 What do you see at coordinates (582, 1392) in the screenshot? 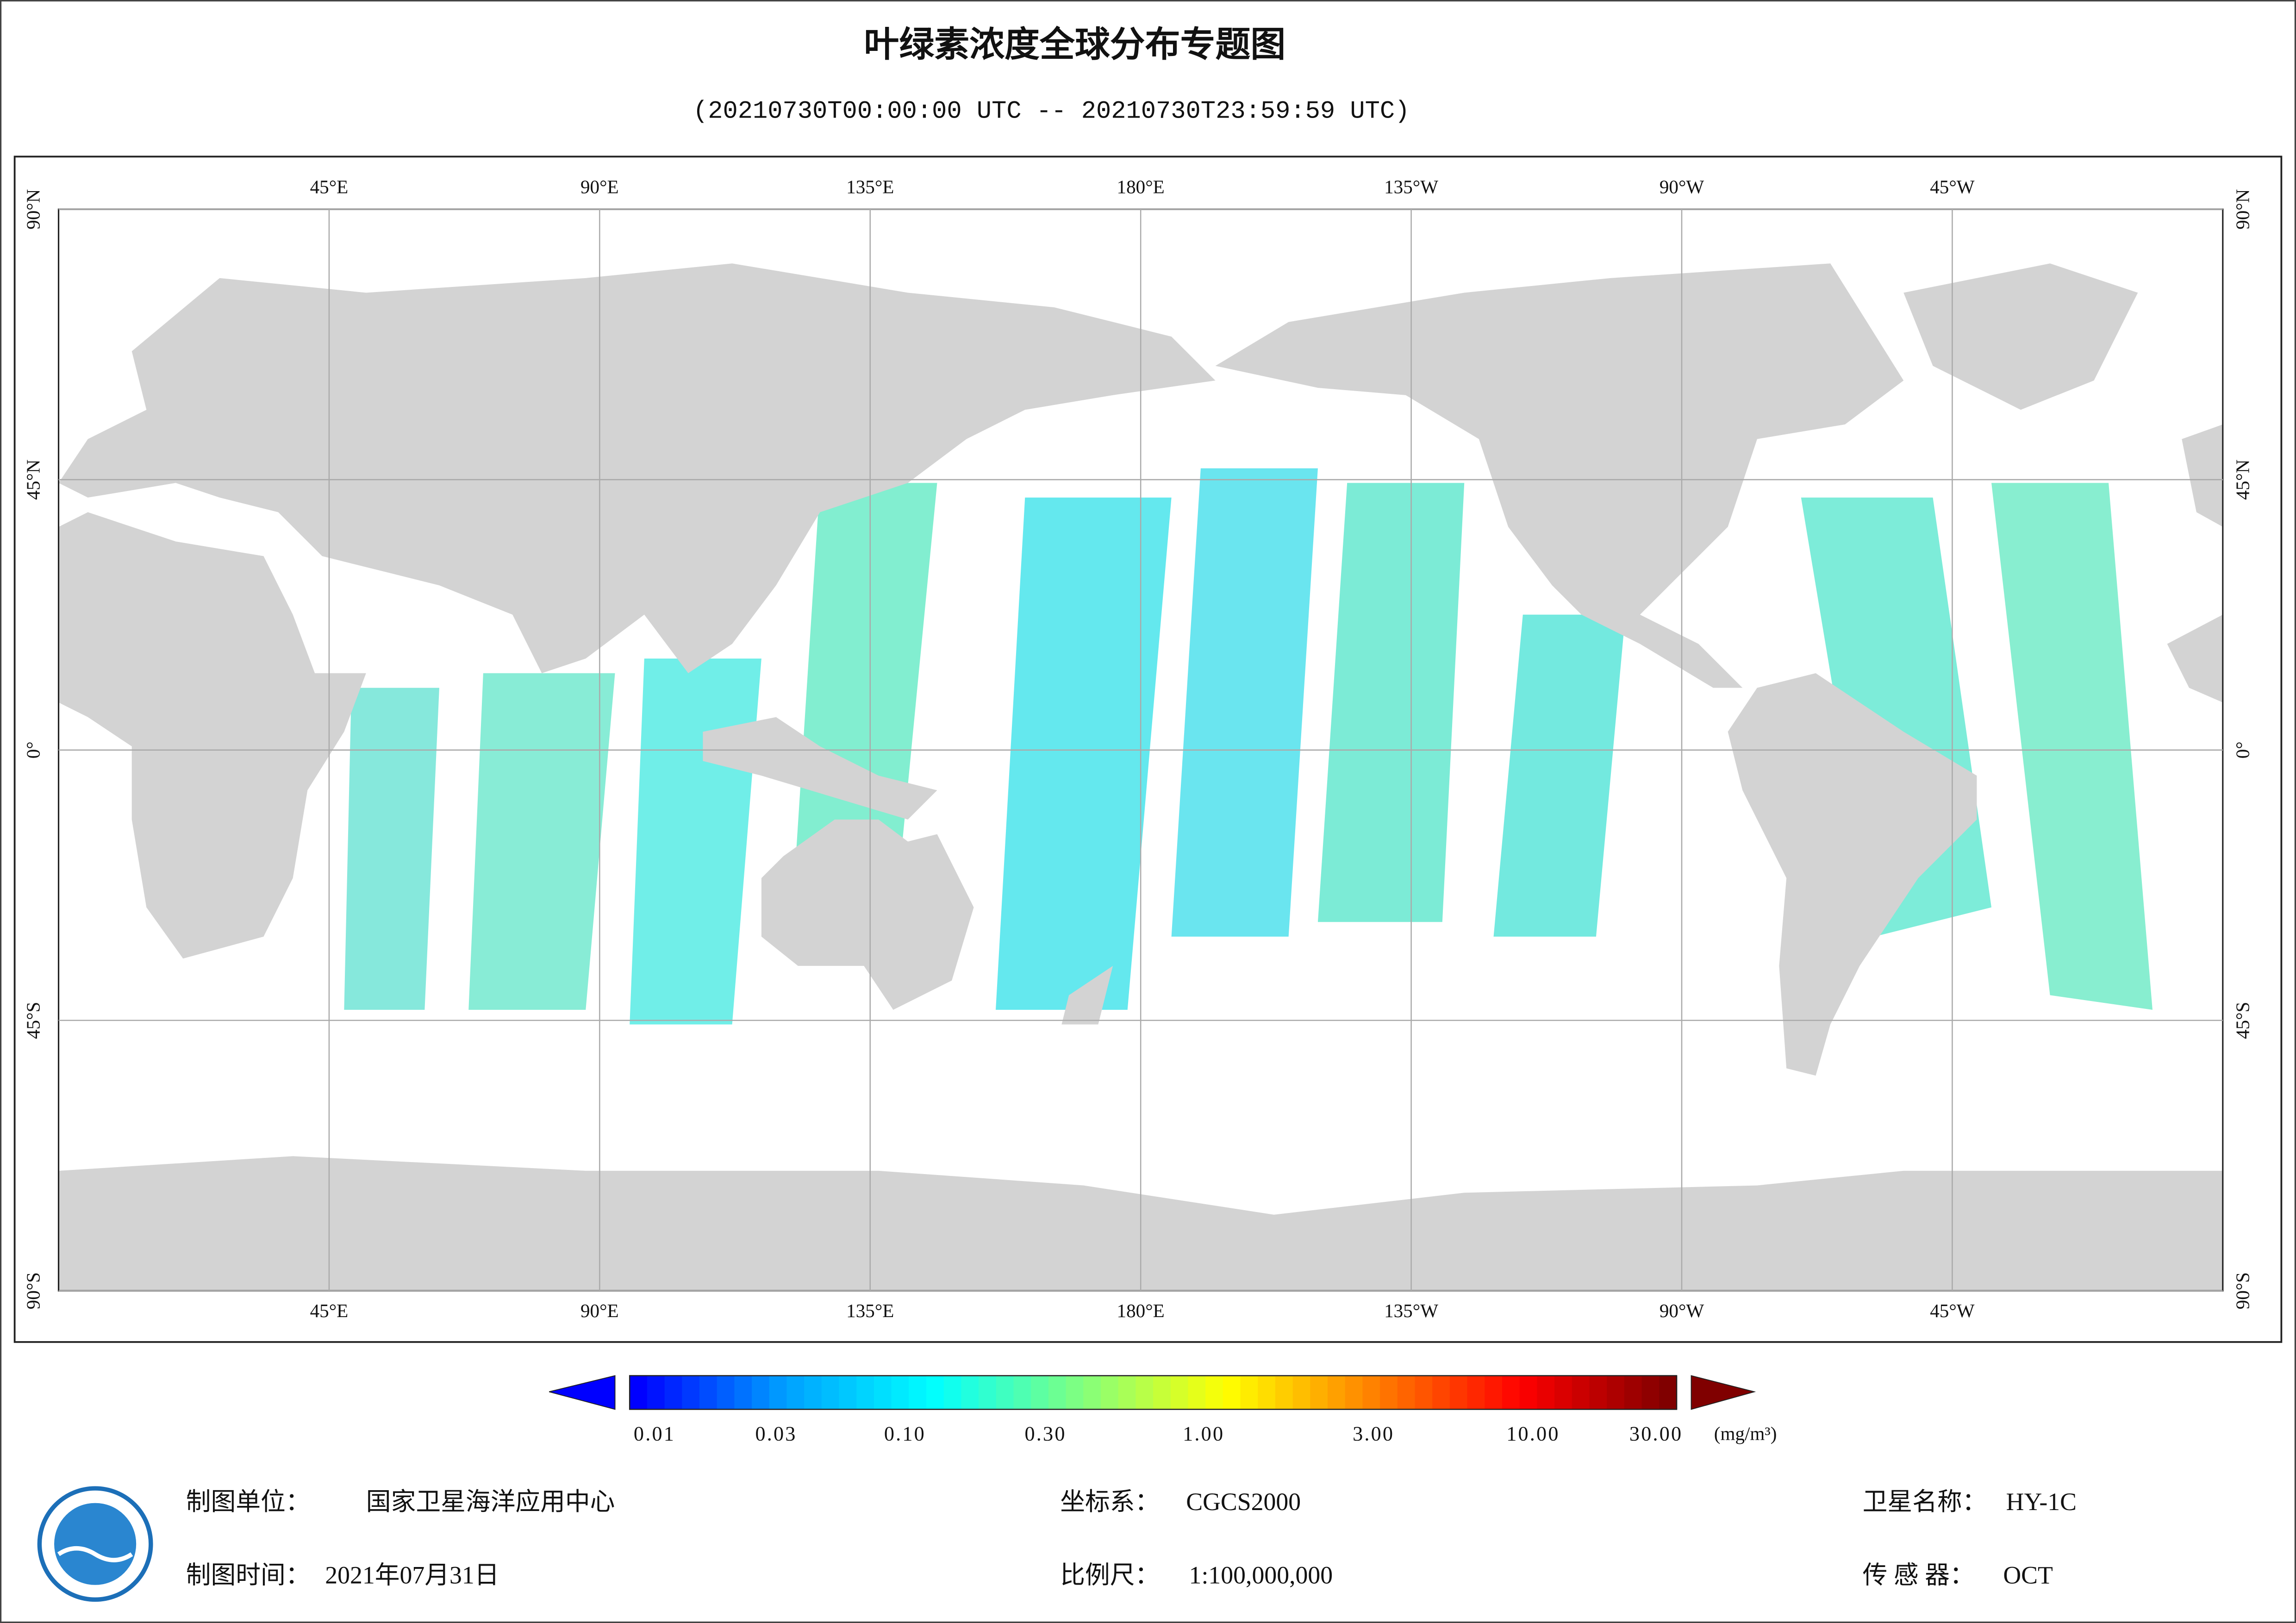
I see `colorbar-low-arrow` at bounding box center [582, 1392].